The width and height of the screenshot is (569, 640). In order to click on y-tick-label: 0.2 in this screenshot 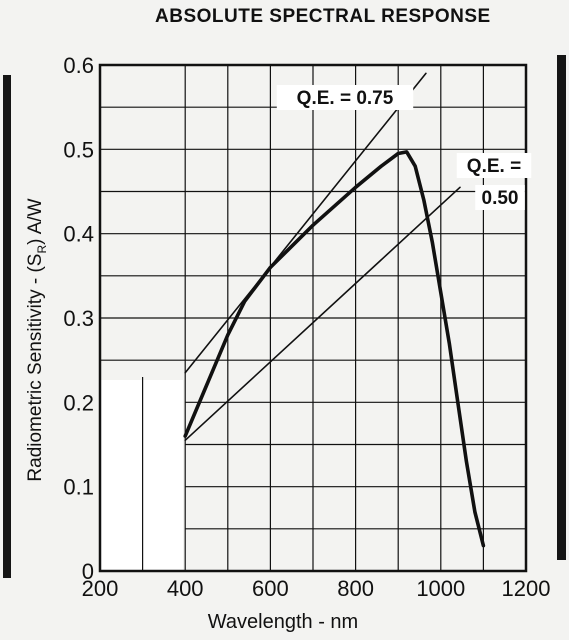, I will do `click(78, 402)`.